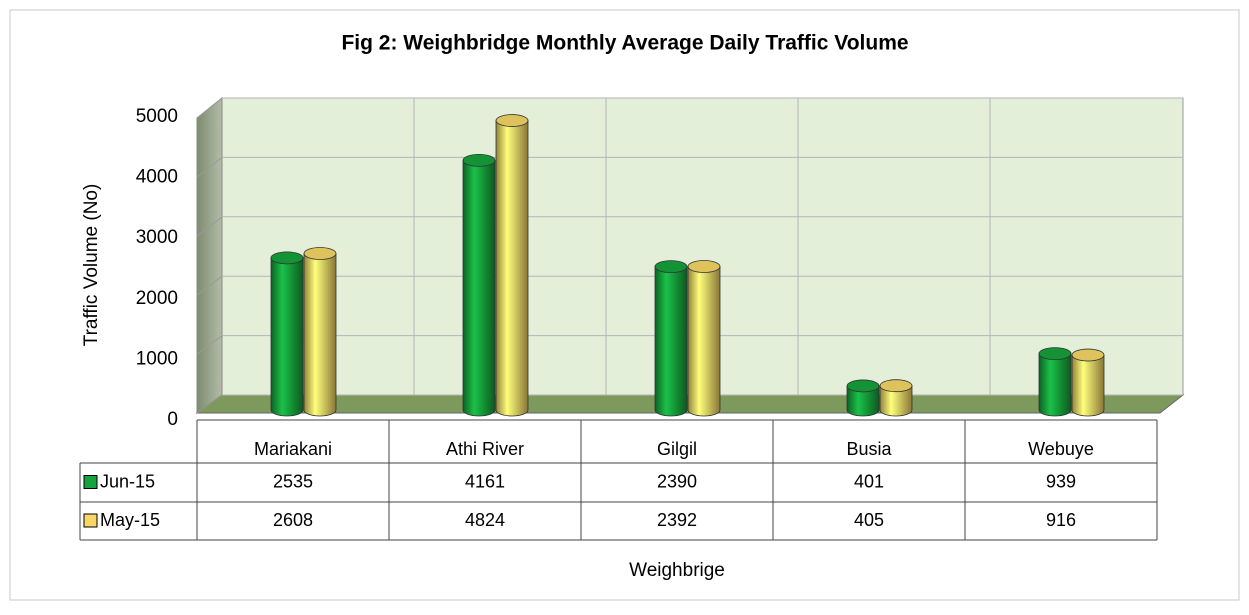 The image size is (1249, 615). I want to click on table-value: 2392, so click(677, 520).